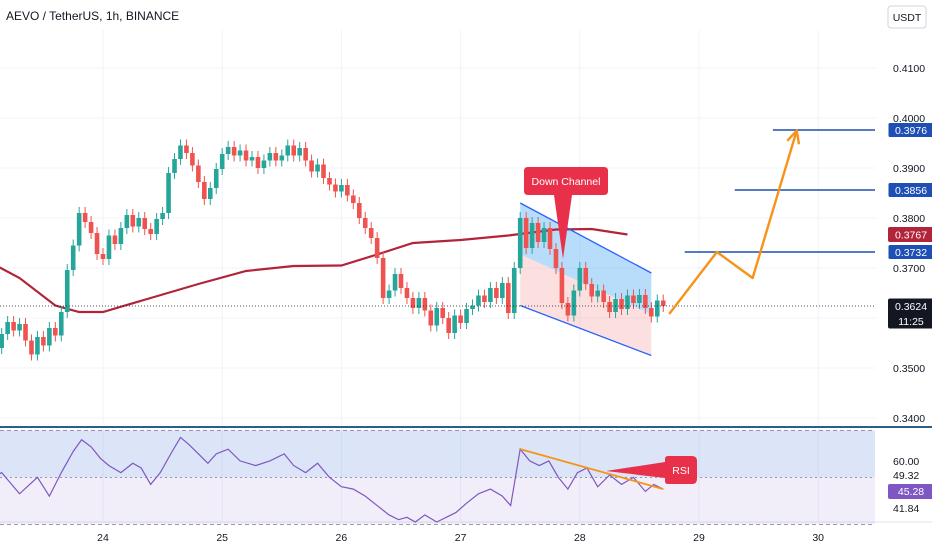 The height and width of the screenshot is (550, 932). What do you see at coordinates (907, 17) in the screenshot?
I see `currency-button: USDT` at bounding box center [907, 17].